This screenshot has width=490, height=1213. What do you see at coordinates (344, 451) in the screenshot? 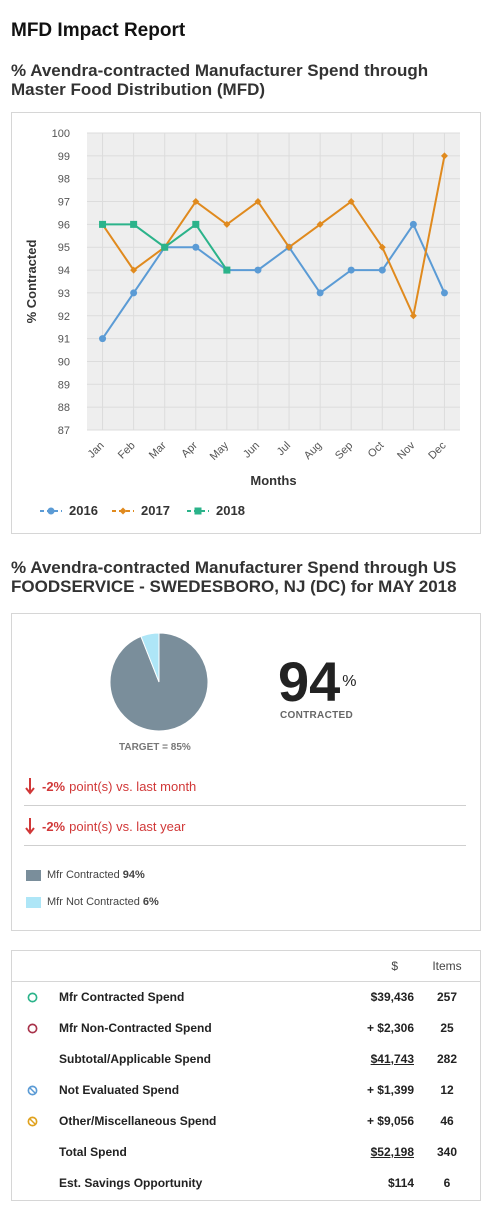
I see `x-tick-label: Sep` at bounding box center [344, 451].